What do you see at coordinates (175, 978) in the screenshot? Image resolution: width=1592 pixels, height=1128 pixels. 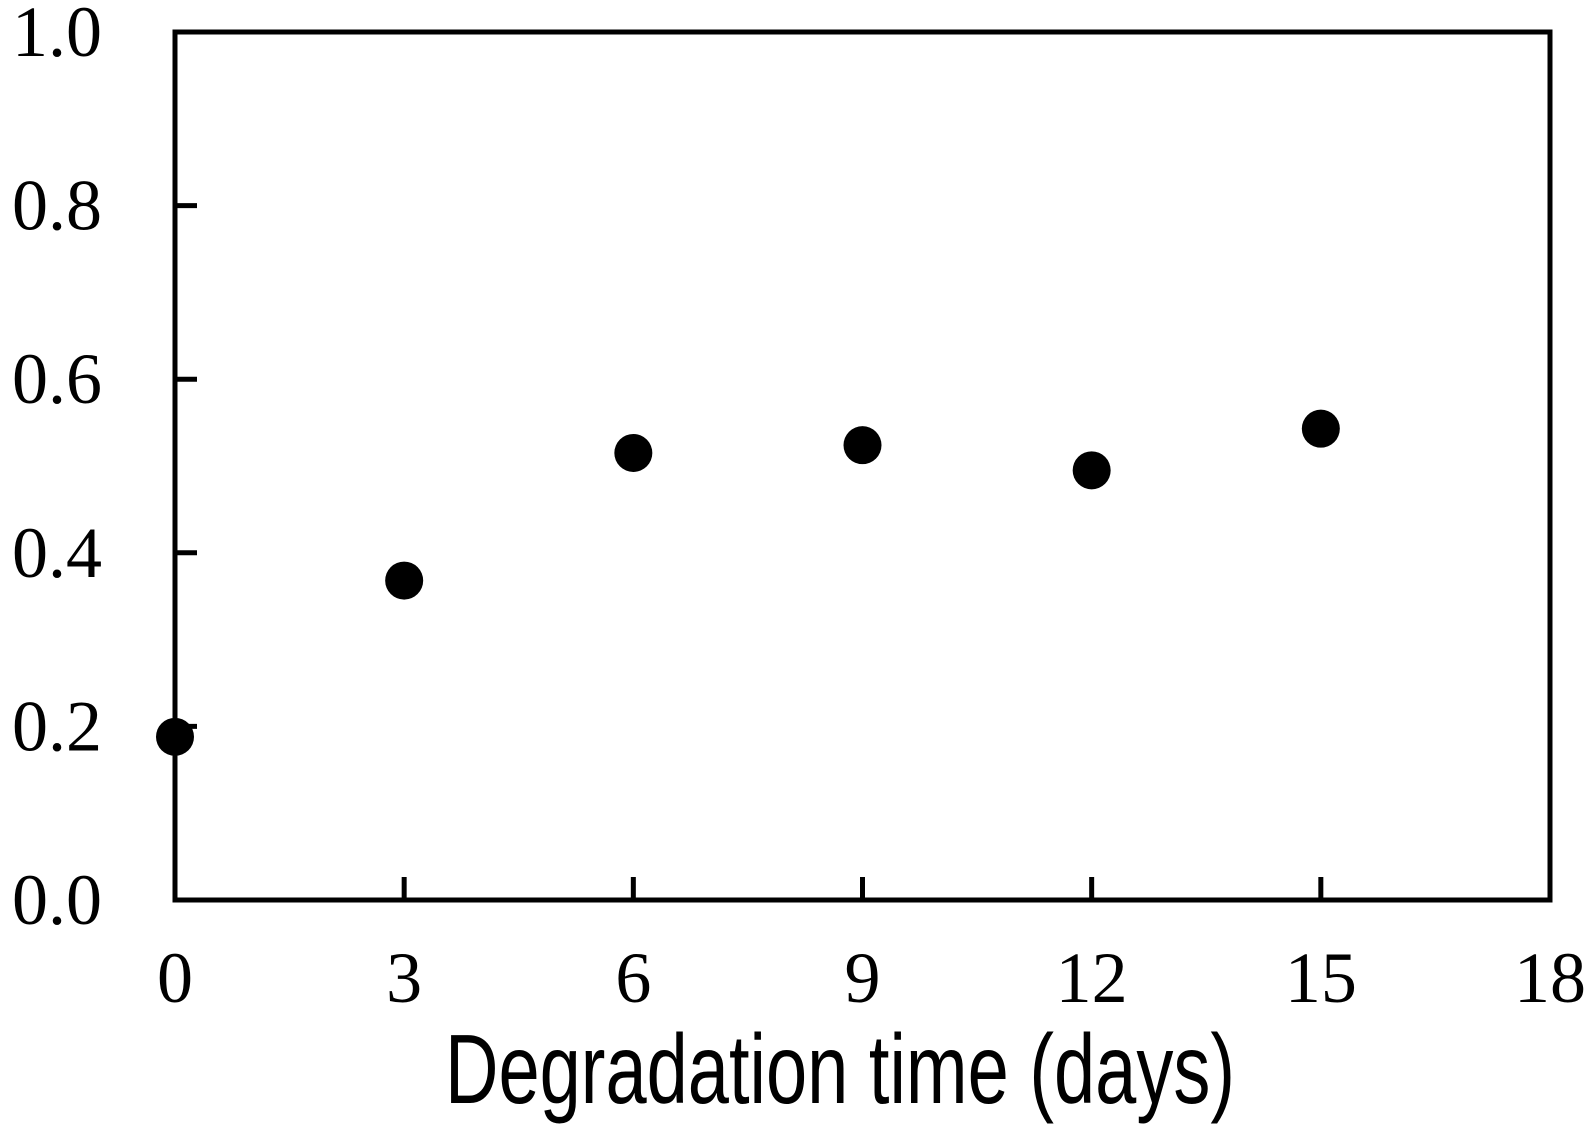 I see `x-tick-label: 0` at bounding box center [175, 978].